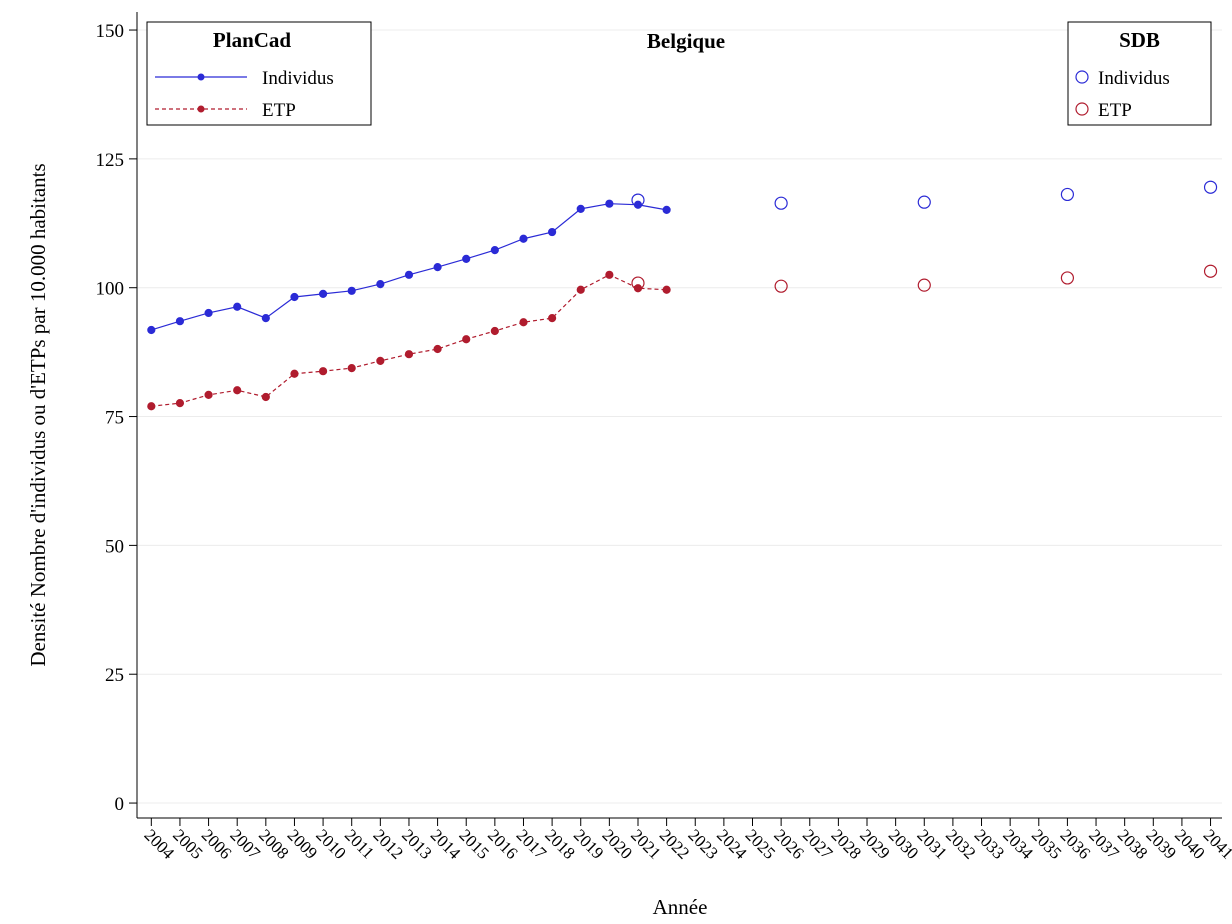  Describe the element at coordinates (159, 844) in the screenshot. I see `x-tick-label: 2004` at that location.